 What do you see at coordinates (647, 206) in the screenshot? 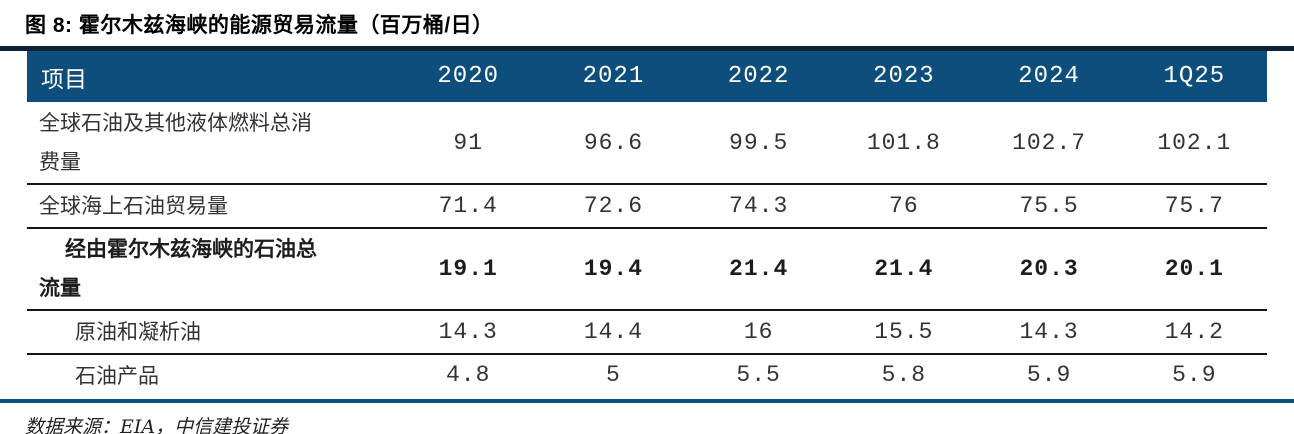
I see `table-row: 全球海上石油贸易量 71.4 72.6 74.3 76 75.5 75.7` at bounding box center [647, 206].